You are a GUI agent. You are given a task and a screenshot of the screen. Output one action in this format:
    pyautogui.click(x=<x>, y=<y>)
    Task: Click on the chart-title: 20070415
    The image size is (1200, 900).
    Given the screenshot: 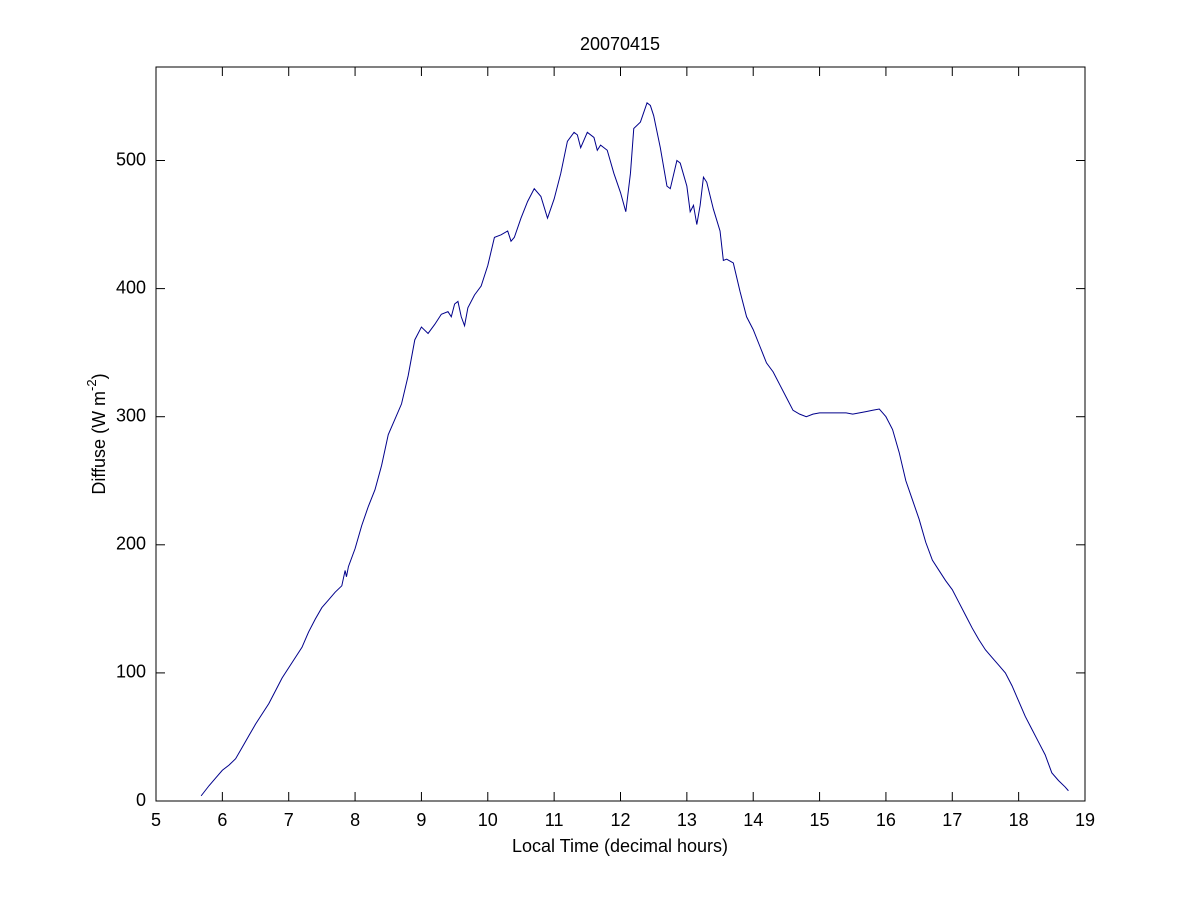 What is the action you would take?
    pyautogui.click(x=620, y=44)
    